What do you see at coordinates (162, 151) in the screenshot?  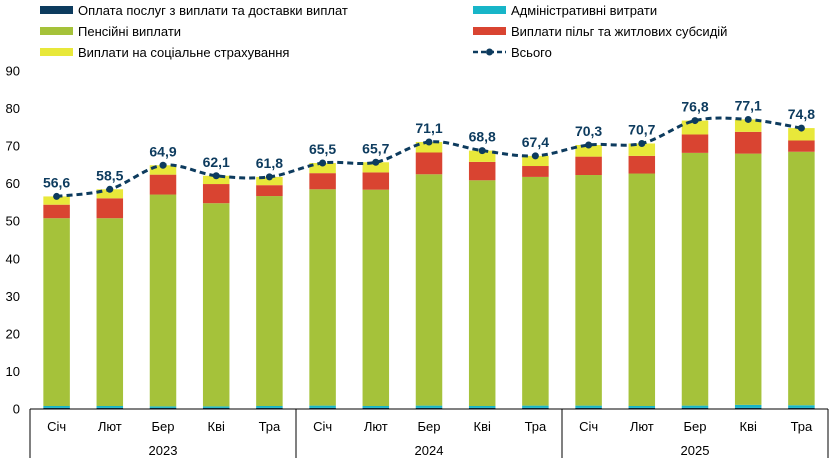 I see `total-data-label: 64,9` at bounding box center [162, 151].